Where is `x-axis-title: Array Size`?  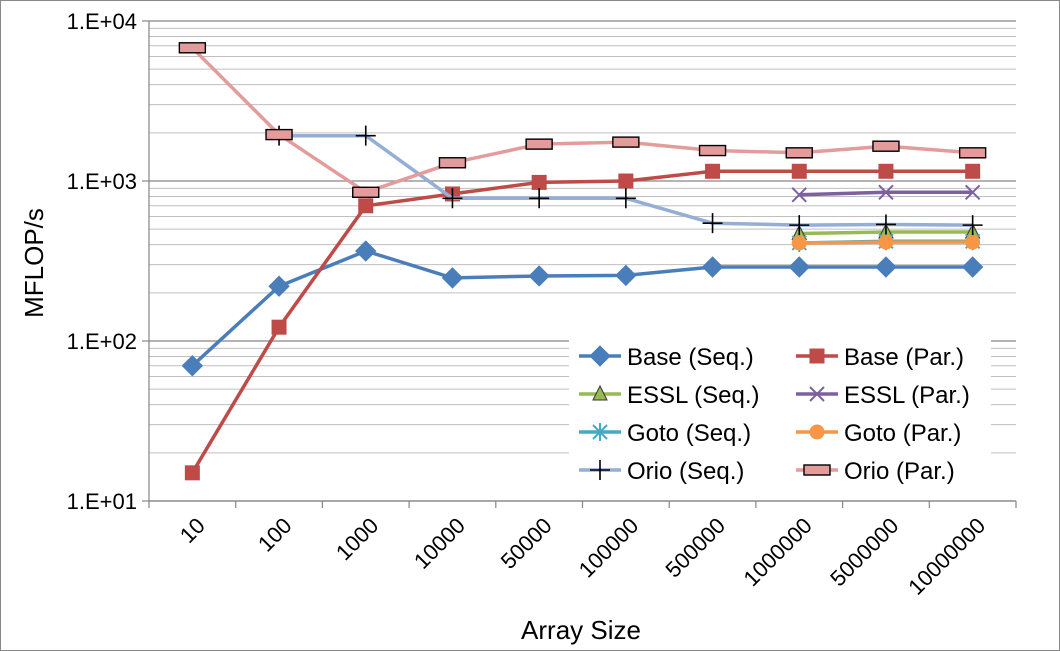 x-axis-title: Array Size is located at coordinates (581, 630).